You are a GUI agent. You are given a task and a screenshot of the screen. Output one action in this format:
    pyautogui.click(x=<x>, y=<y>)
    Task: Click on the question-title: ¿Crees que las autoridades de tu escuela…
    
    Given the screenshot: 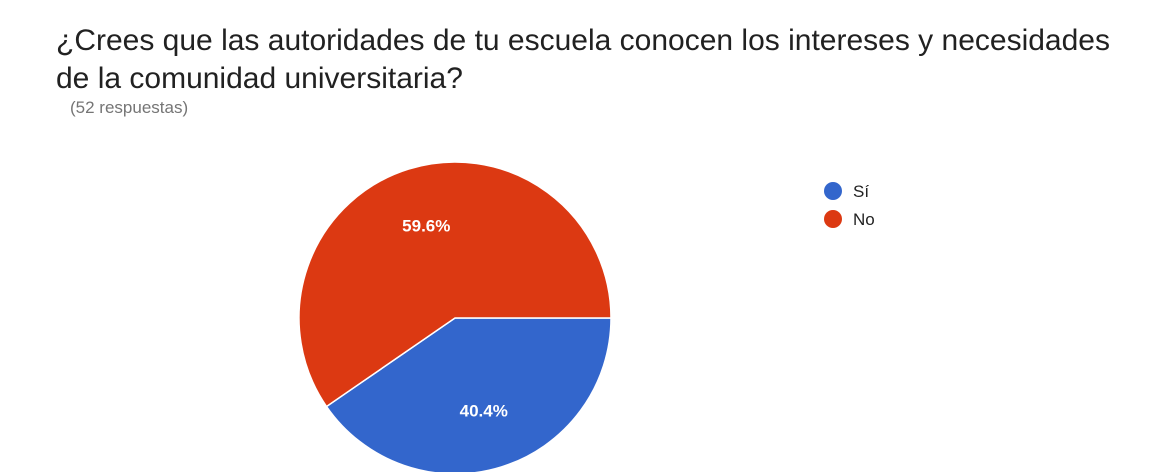 What is the action you would take?
    pyautogui.click(x=583, y=59)
    